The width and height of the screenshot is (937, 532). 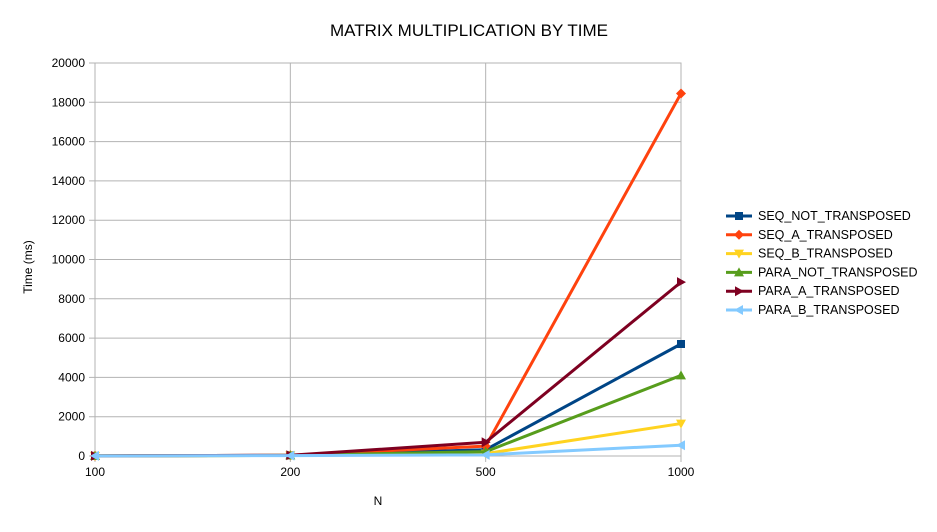 I want to click on legend-item: SEQ_B_TRANSPOSED, so click(x=809, y=254).